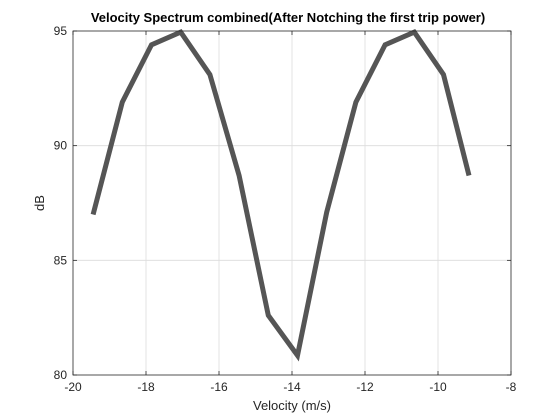 This screenshot has width=560, height=420. Describe the element at coordinates (511, 387) in the screenshot. I see `x-tick-label: -8` at that location.